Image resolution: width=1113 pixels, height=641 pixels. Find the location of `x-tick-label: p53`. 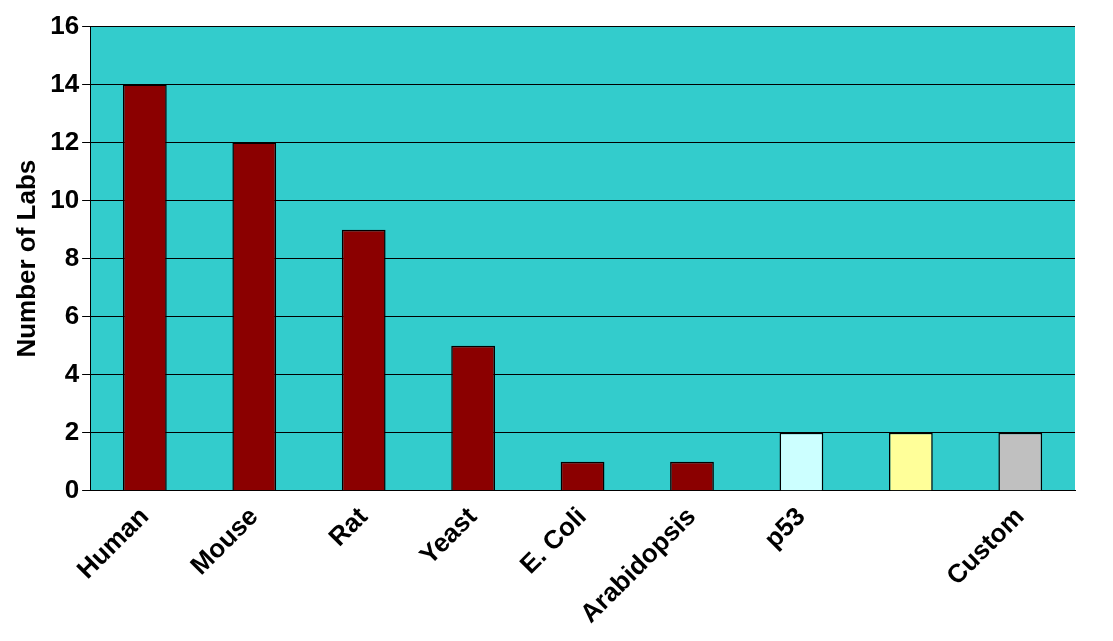

x-tick-label: p53 is located at coordinates (784, 527).